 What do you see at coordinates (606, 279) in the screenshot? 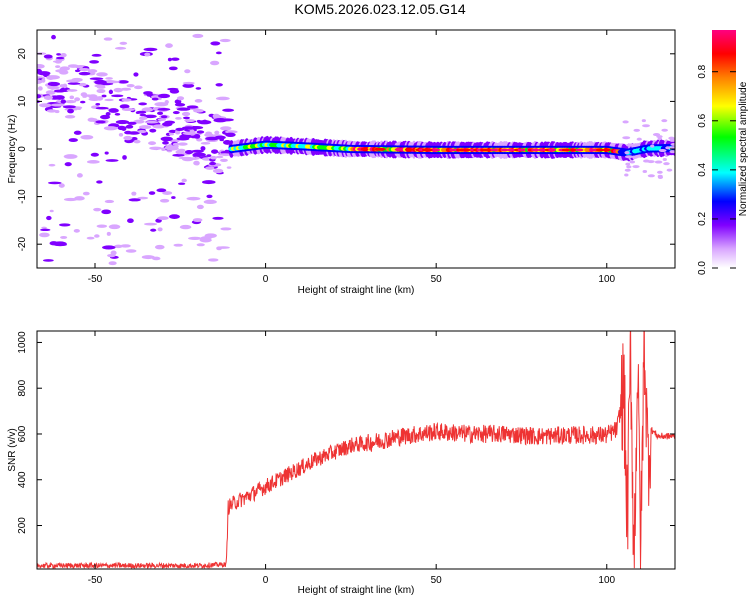
I see `spectrogram-x-tick-label: 100` at bounding box center [606, 279].